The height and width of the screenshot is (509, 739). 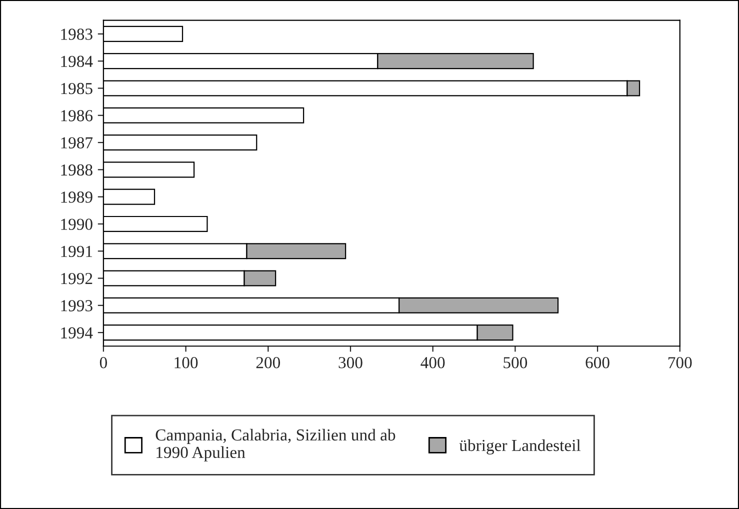 I want to click on x-tick-label: 400, so click(x=432, y=362).